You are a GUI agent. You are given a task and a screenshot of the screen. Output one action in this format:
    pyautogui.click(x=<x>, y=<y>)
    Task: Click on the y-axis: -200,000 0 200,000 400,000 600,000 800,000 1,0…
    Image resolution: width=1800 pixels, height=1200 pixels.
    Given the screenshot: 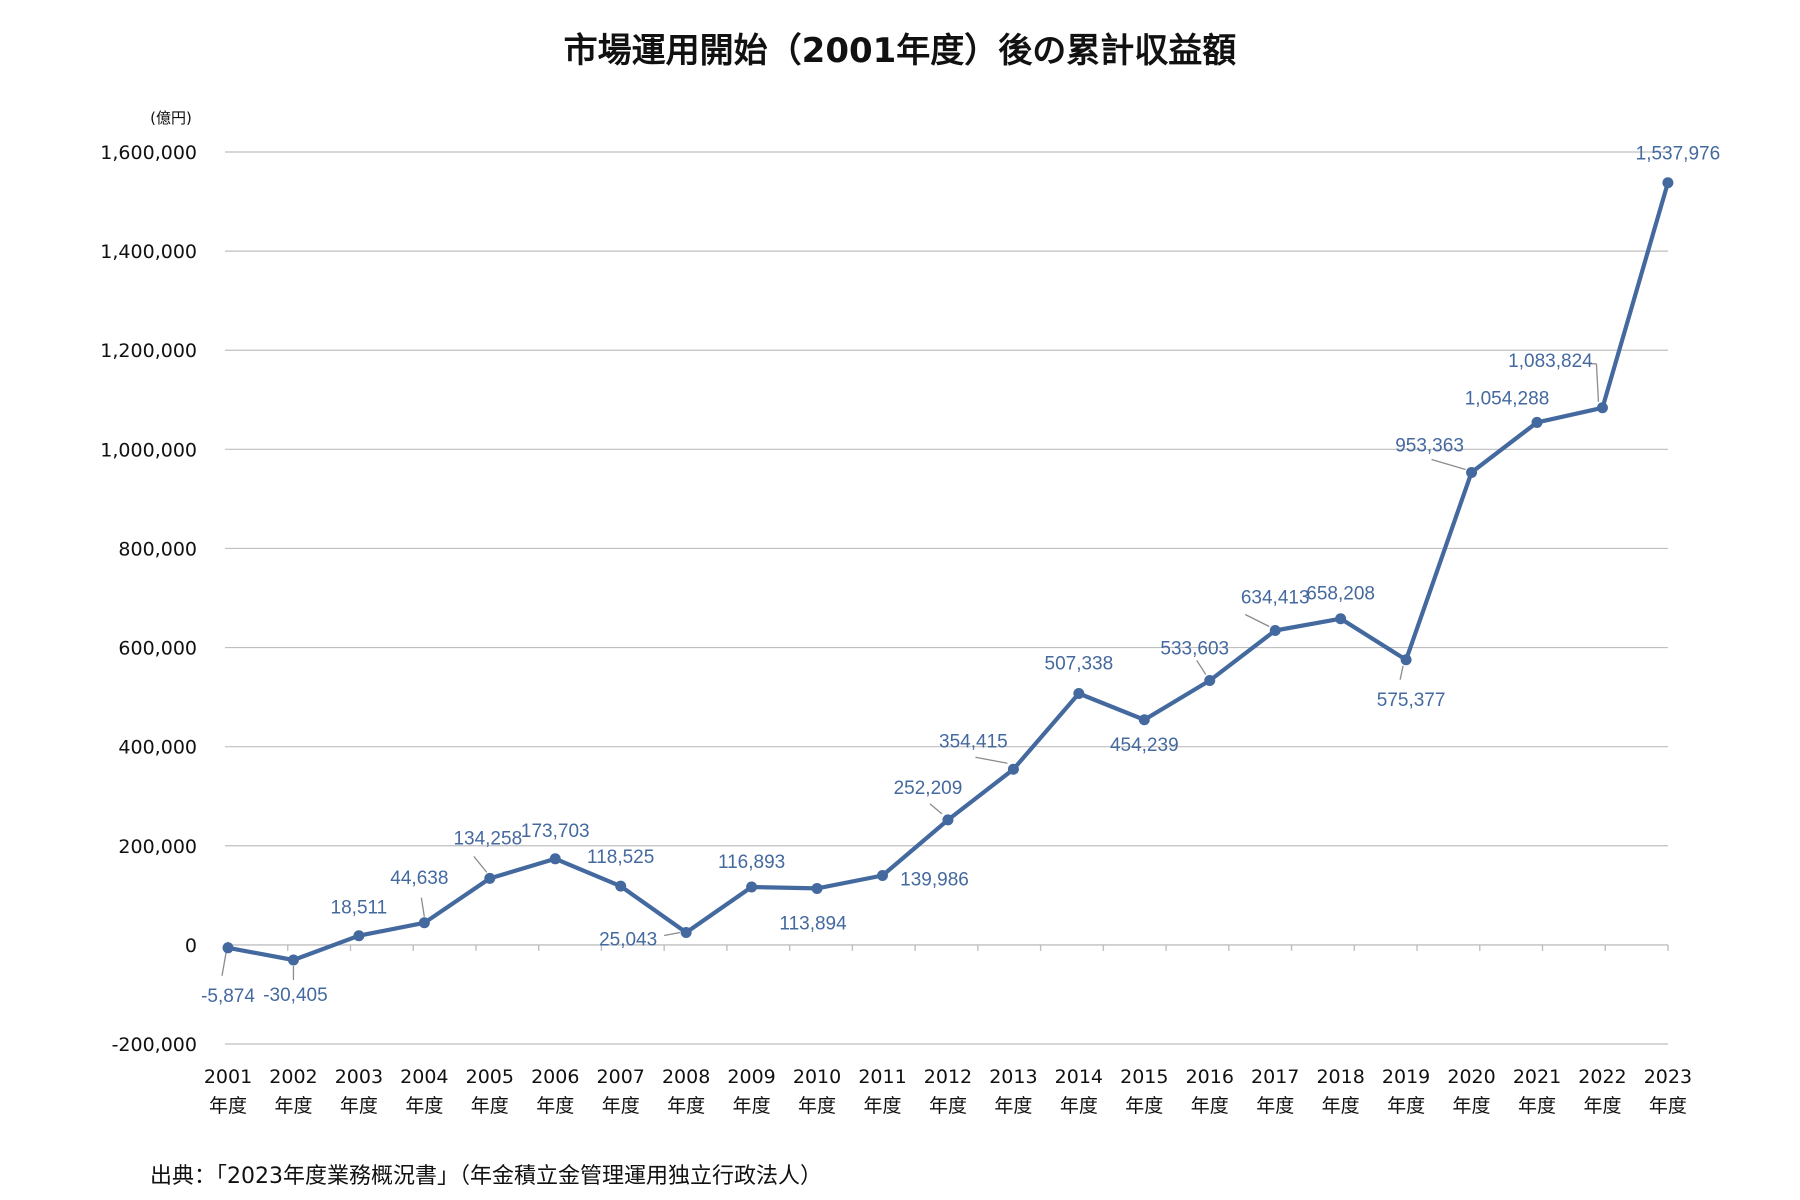 What is the action you would take?
    pyautogui.click(x=148, y=599)
    